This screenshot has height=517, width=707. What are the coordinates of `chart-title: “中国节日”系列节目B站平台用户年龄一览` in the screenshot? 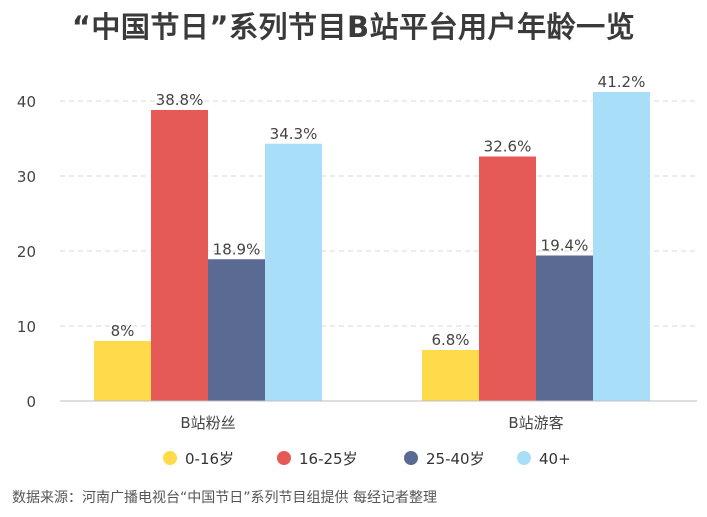 It's located at (353, 27).